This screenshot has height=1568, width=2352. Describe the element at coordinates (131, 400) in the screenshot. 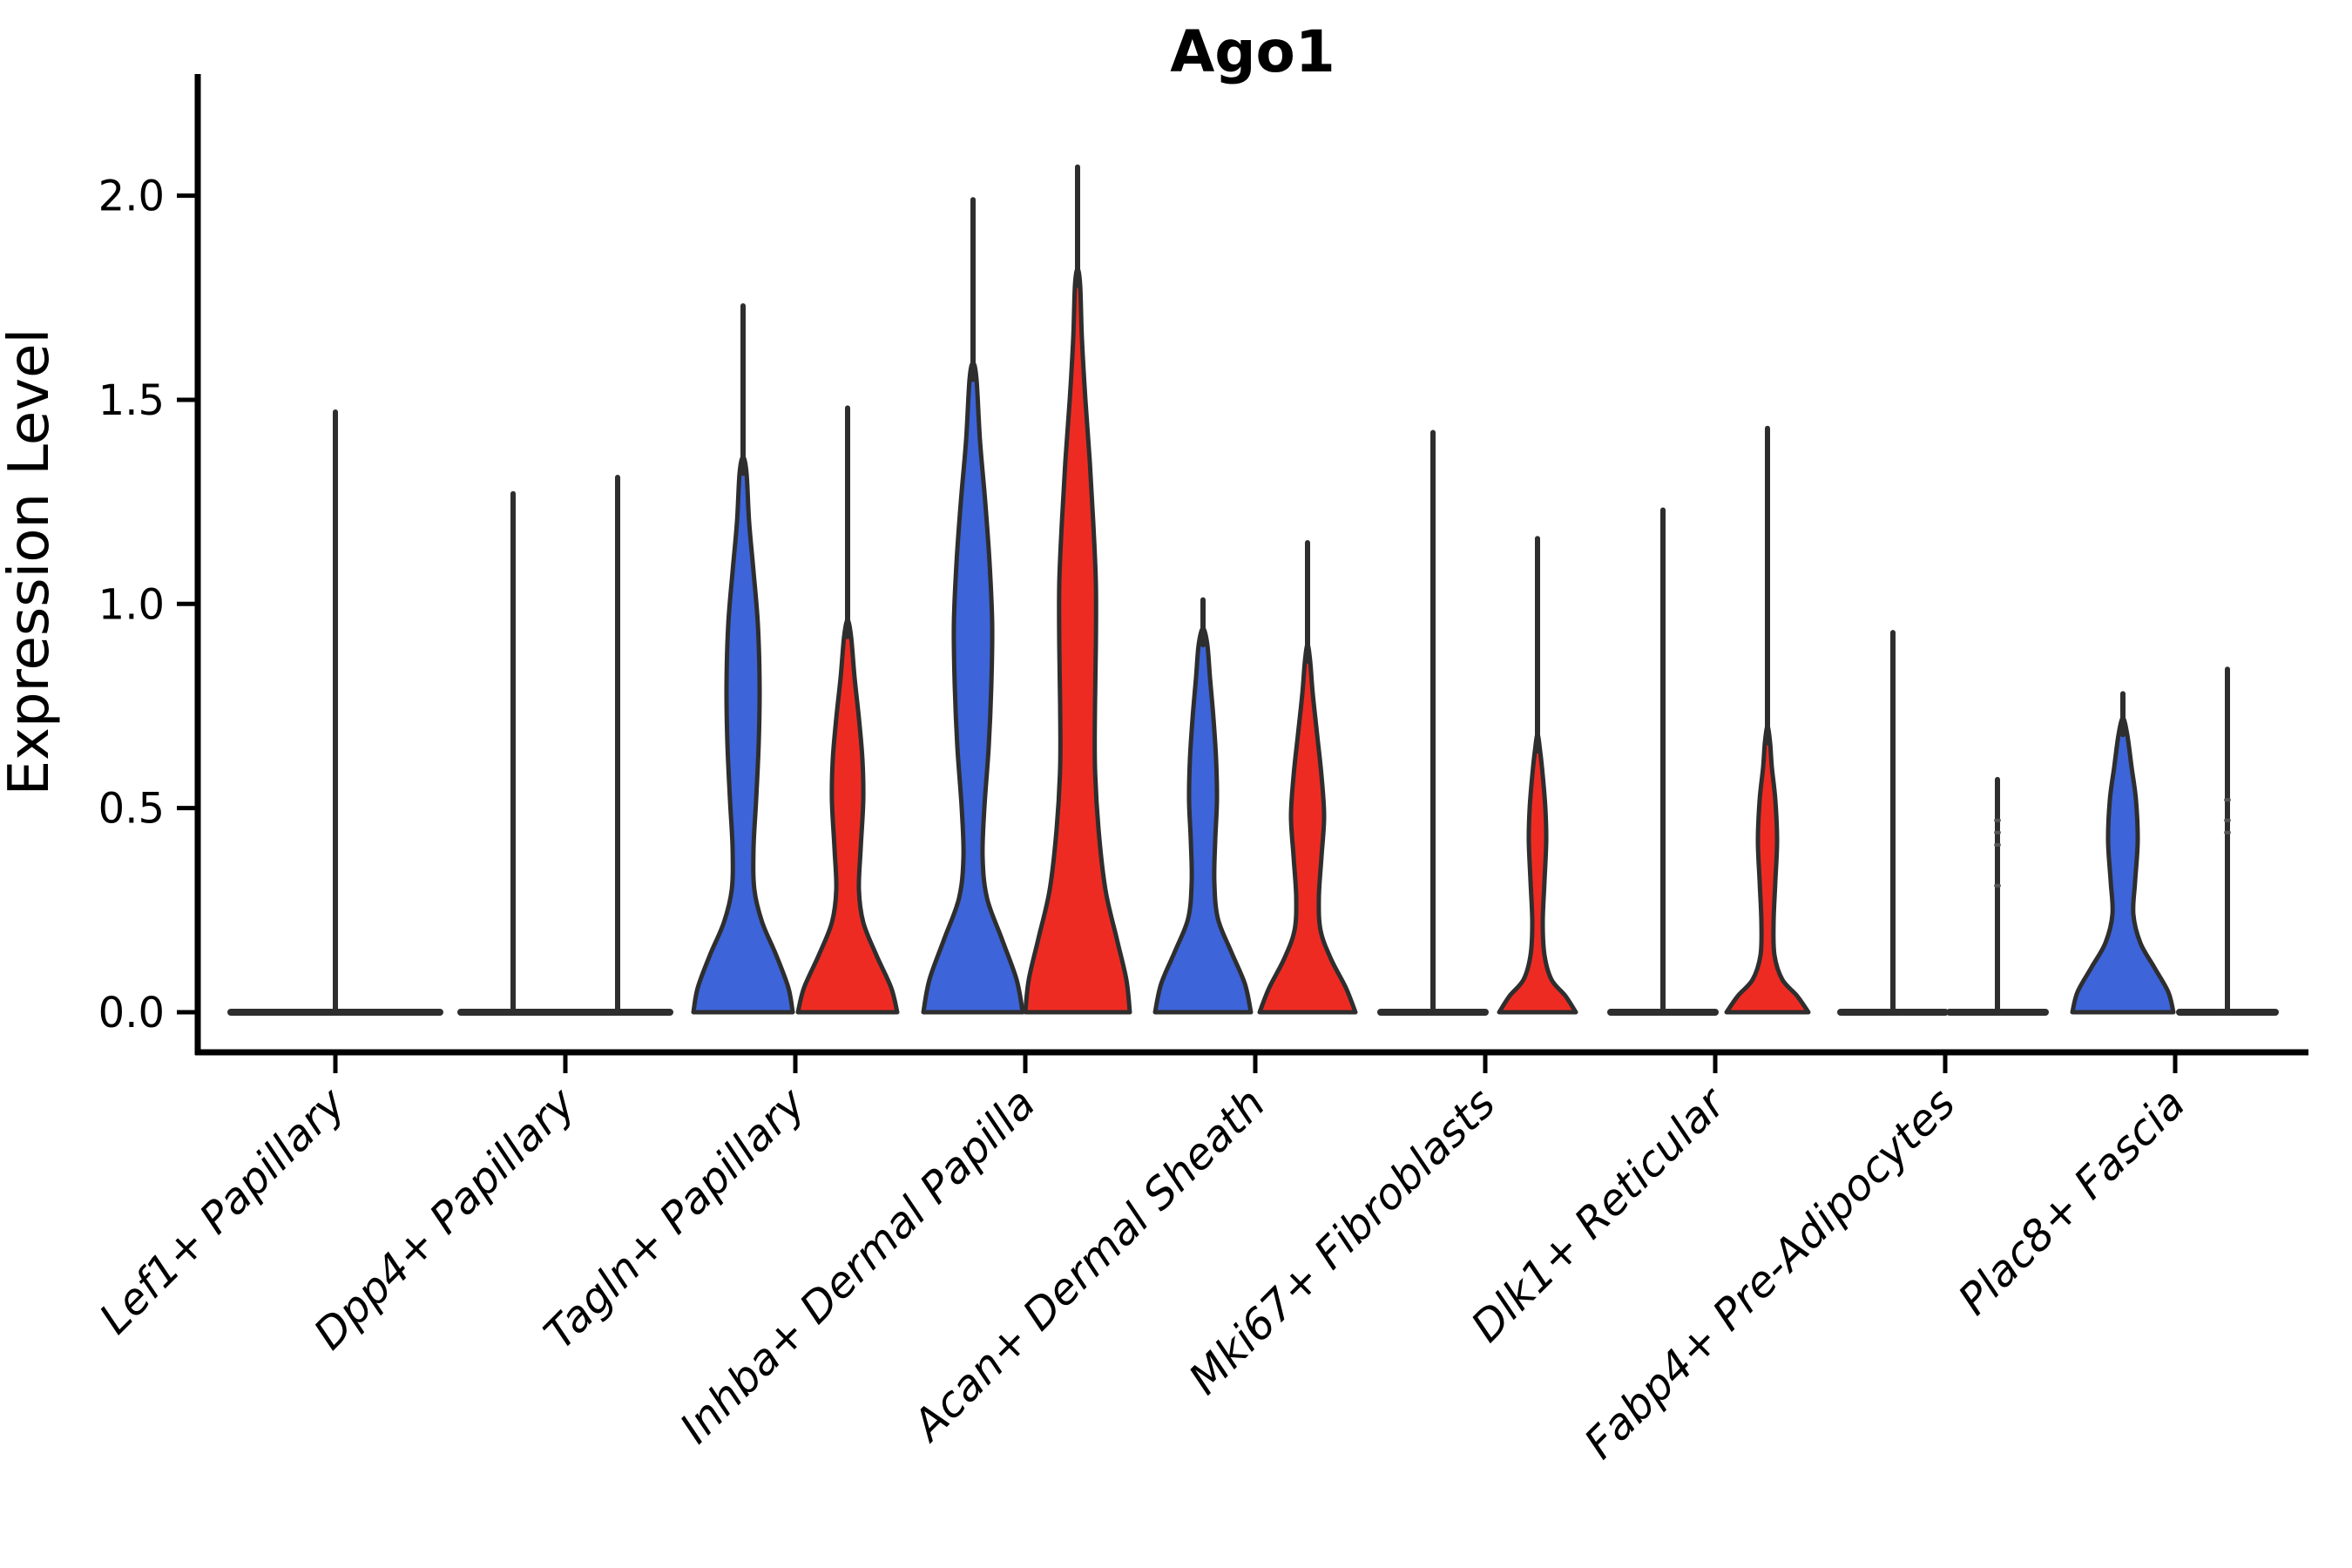

I see `y-tick-label: 1.5` at that location.